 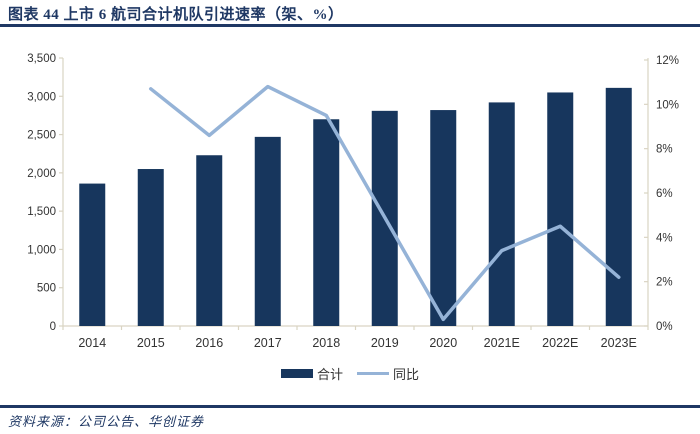 What do you see at coordinates (560, 209) in the screenshot?
I see `bar-2022E` at bounding box center [560, 209].